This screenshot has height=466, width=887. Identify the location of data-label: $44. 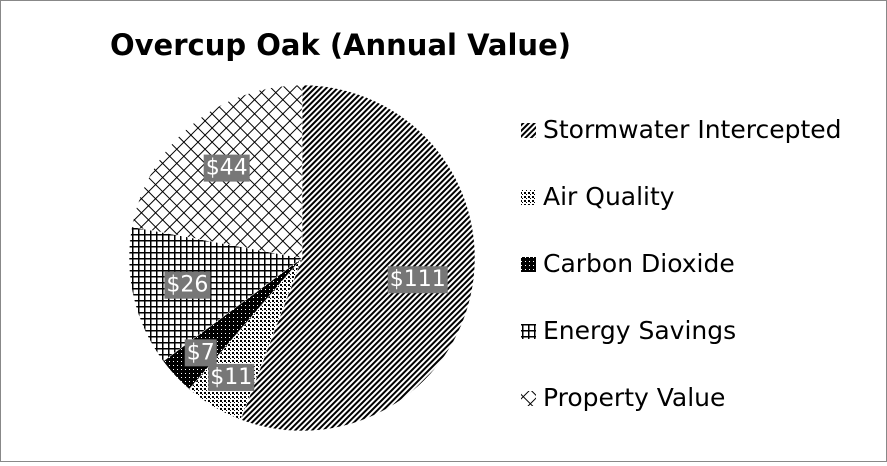
(227, 168).